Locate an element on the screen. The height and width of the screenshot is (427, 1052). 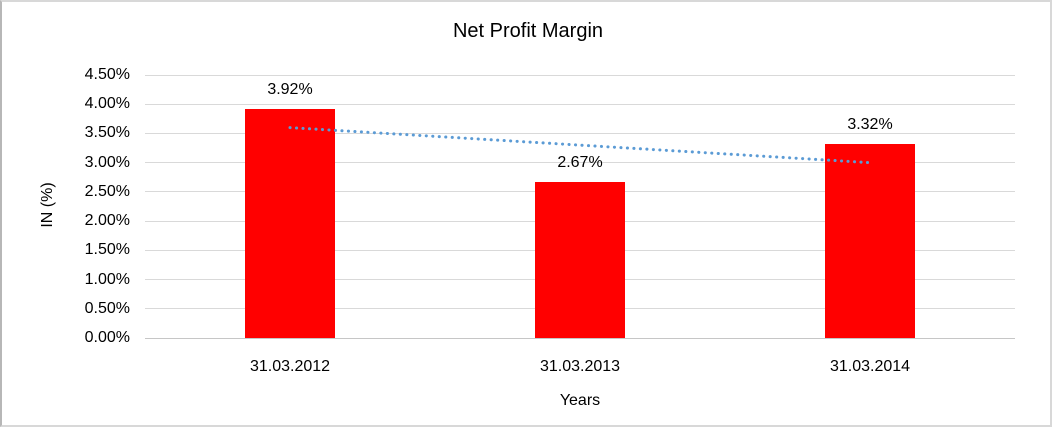
bar-data-label: 3.92% is located at coordinates (290, 89).